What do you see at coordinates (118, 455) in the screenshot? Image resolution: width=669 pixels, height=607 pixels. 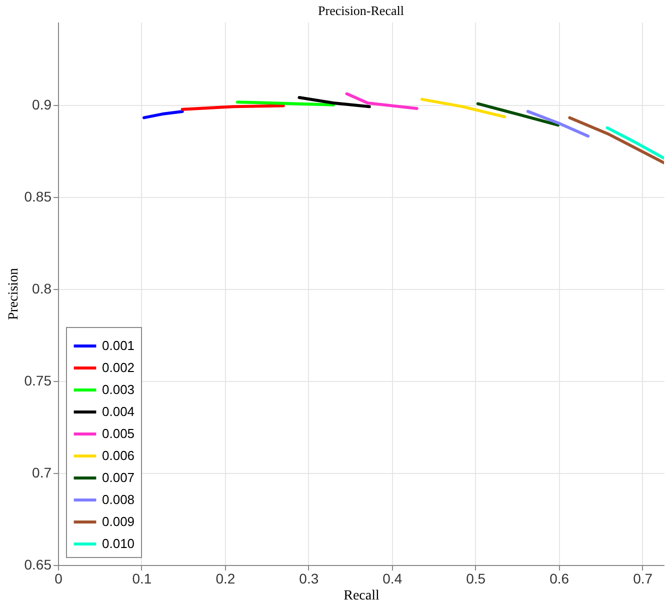 I see `legend-label: 0.006` at bounding box center [118, 455].